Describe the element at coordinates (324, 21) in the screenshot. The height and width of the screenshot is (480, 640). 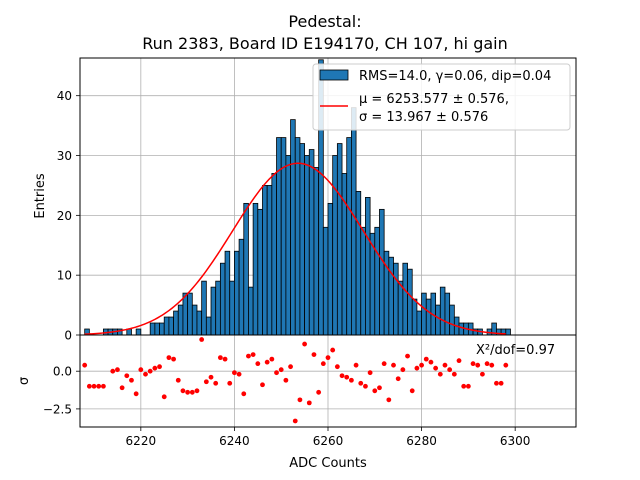
I see `chart-title-line1: Pedestal:` at that location.